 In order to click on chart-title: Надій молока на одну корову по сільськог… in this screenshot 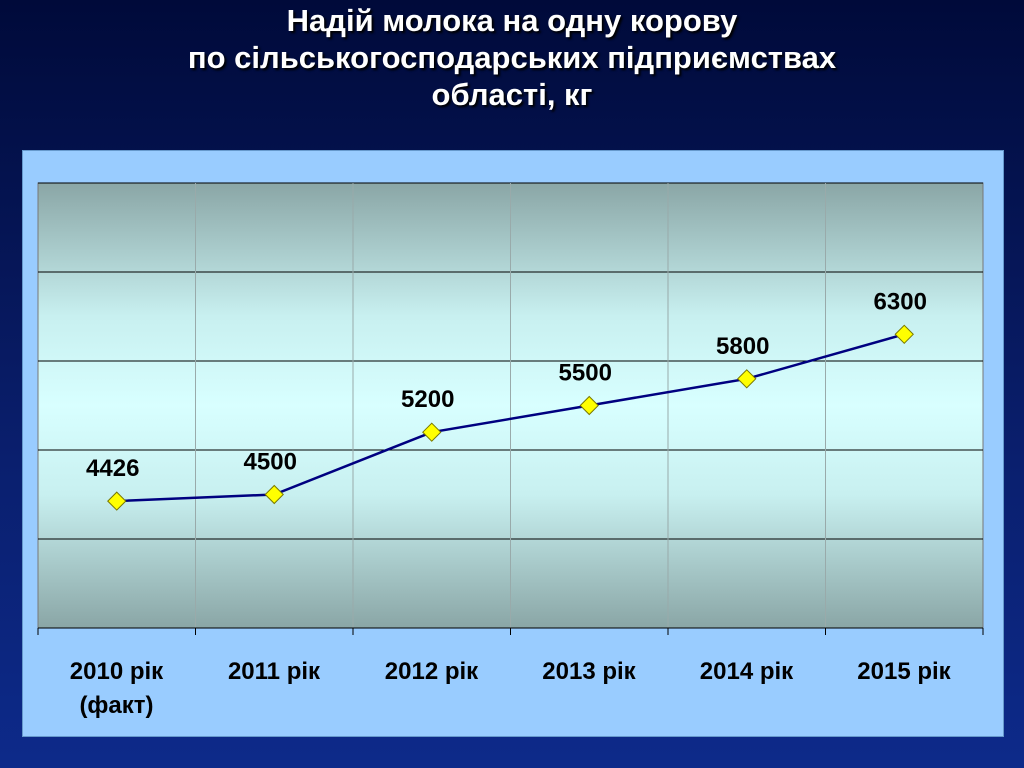, I will do `click(512, 57)`.